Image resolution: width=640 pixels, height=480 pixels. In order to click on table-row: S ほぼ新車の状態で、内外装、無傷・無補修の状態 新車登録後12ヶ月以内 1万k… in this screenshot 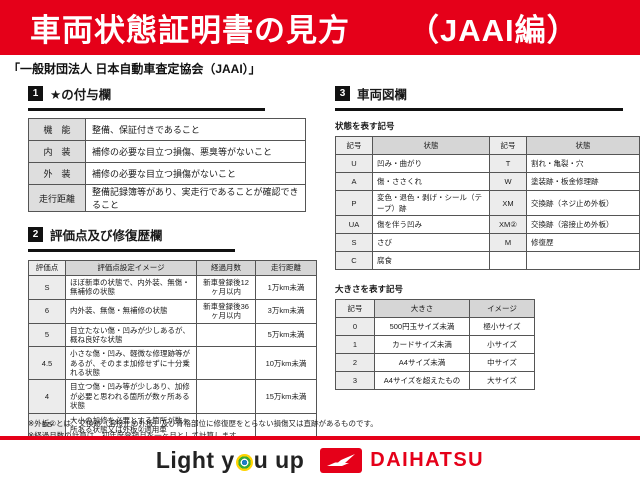, I will do `click(172, 287)`.